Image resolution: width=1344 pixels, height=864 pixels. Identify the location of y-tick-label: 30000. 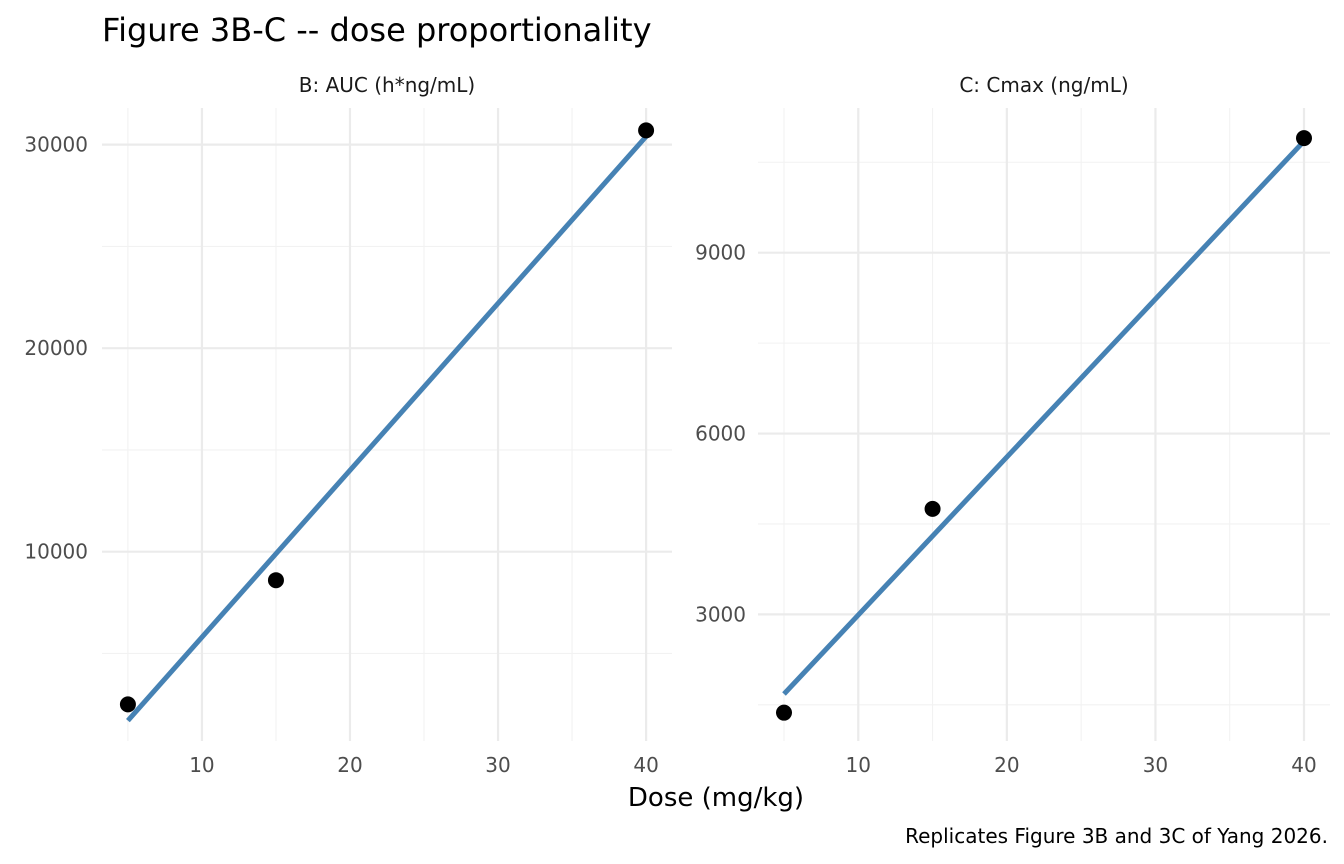
(56, 145).